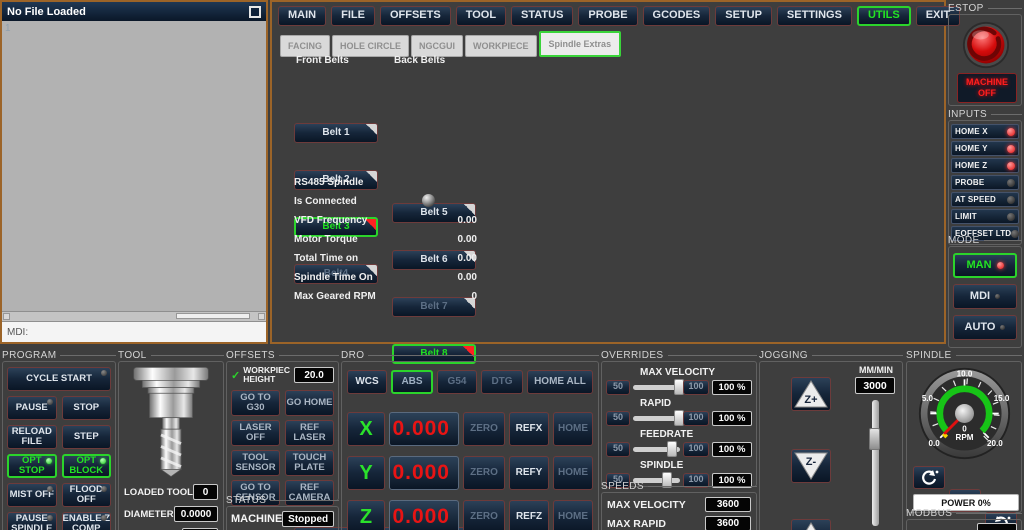 The image size is (1024, 530). What do you see at coordinates (437, 46) in the screenshot?
I see `subtab-ngcgui: NGCGUI` at bounding box center [437, 46].